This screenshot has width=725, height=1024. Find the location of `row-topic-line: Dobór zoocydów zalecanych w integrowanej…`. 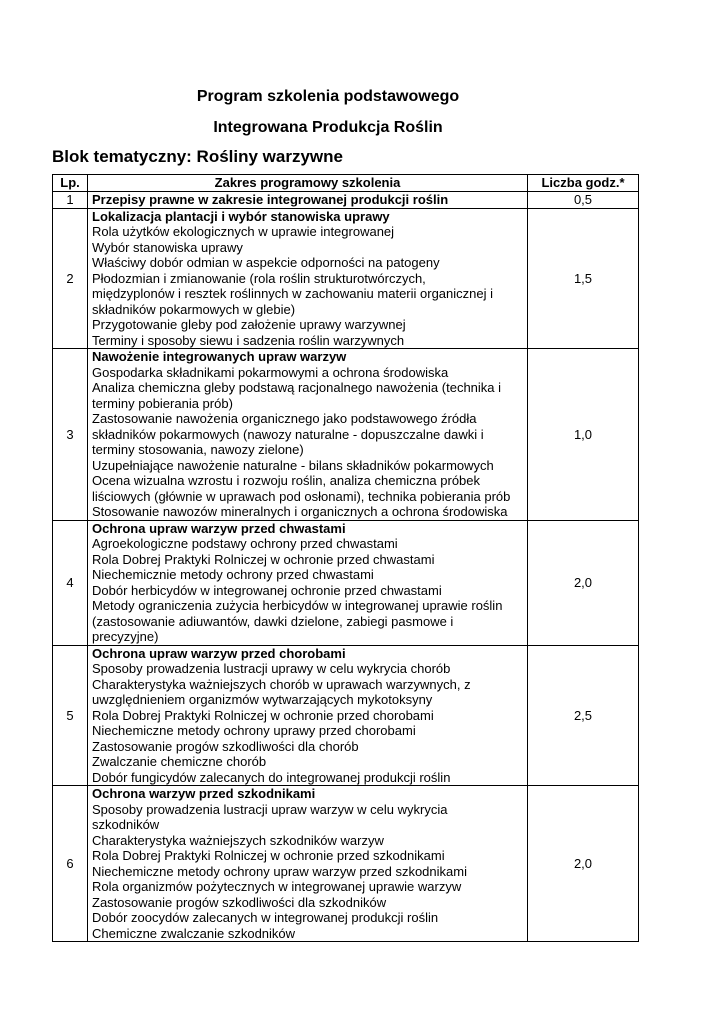

row-topic-line: Dobór zoocydów zalecanych w integrowanej… is located at coordinates (265, 917).